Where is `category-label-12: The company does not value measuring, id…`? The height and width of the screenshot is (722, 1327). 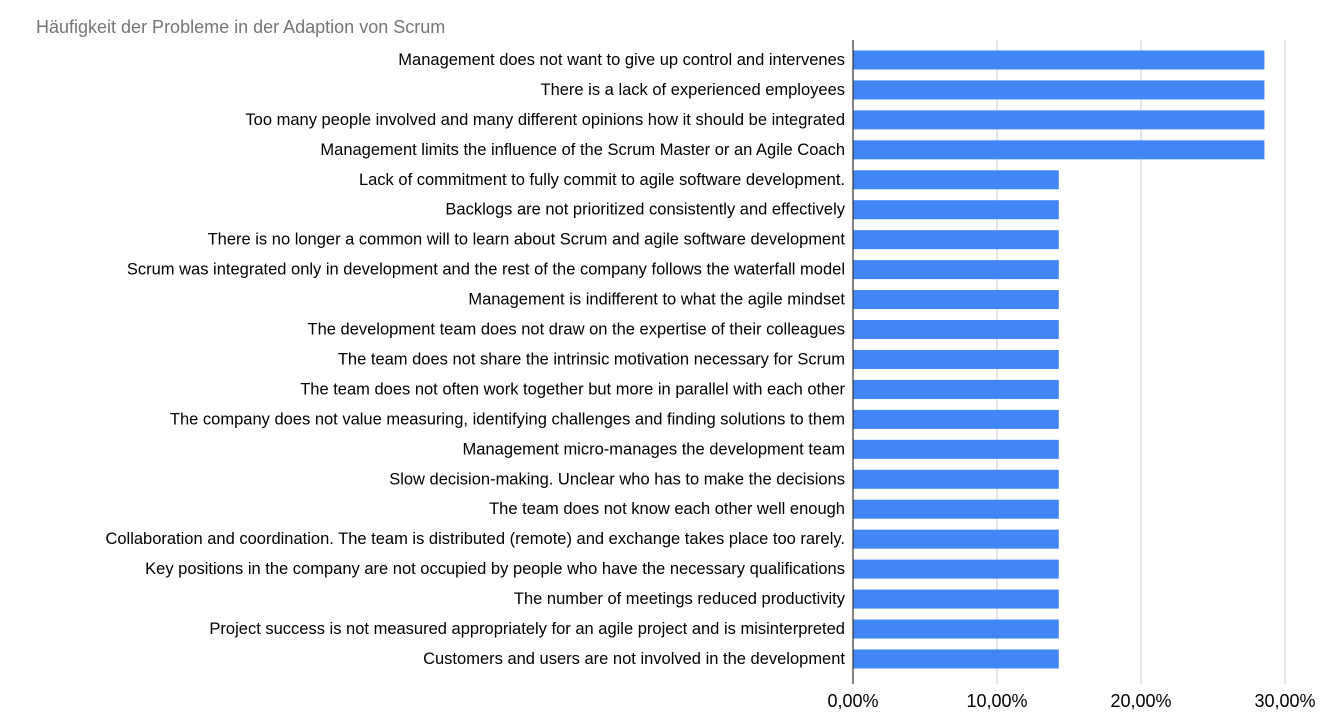
category-label-12: The company does not value measuring, id… is located at coordinates (507, 419).